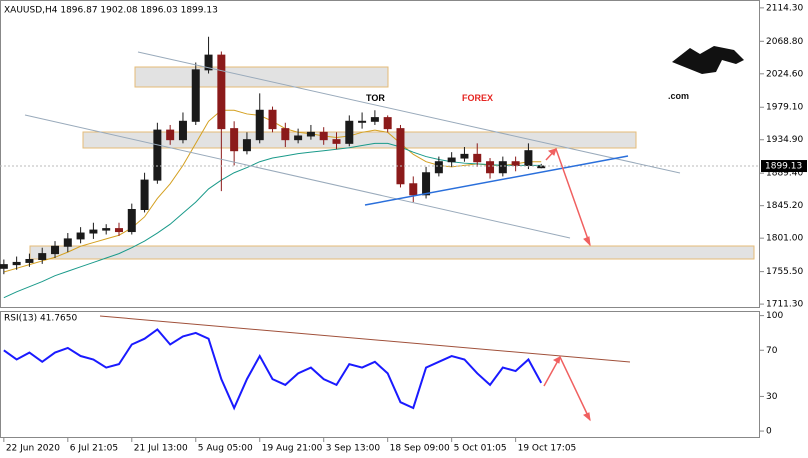 This screenshot has width=808, height=458. Describe the element at coordinates (375, 98) in the screenshot. I see `watermark-tor: TOR` at that location.